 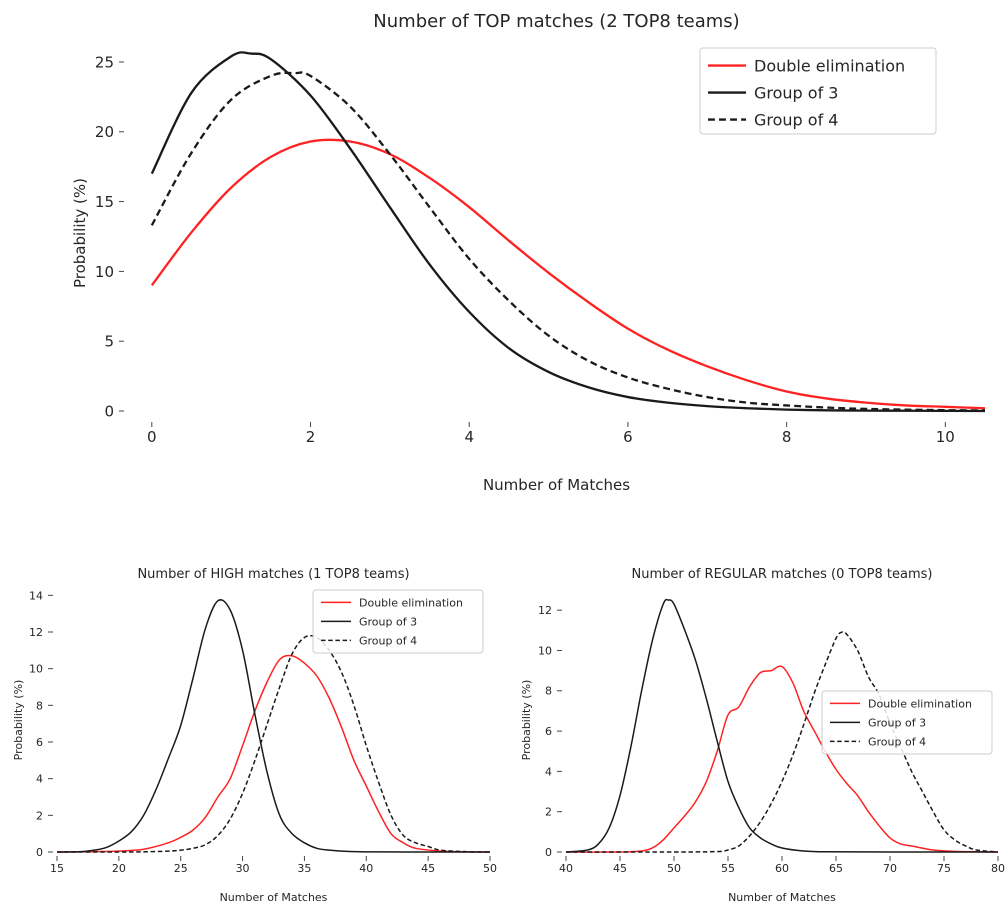 I want to click on y-tick-label: 25, so click(x=104, y=62).